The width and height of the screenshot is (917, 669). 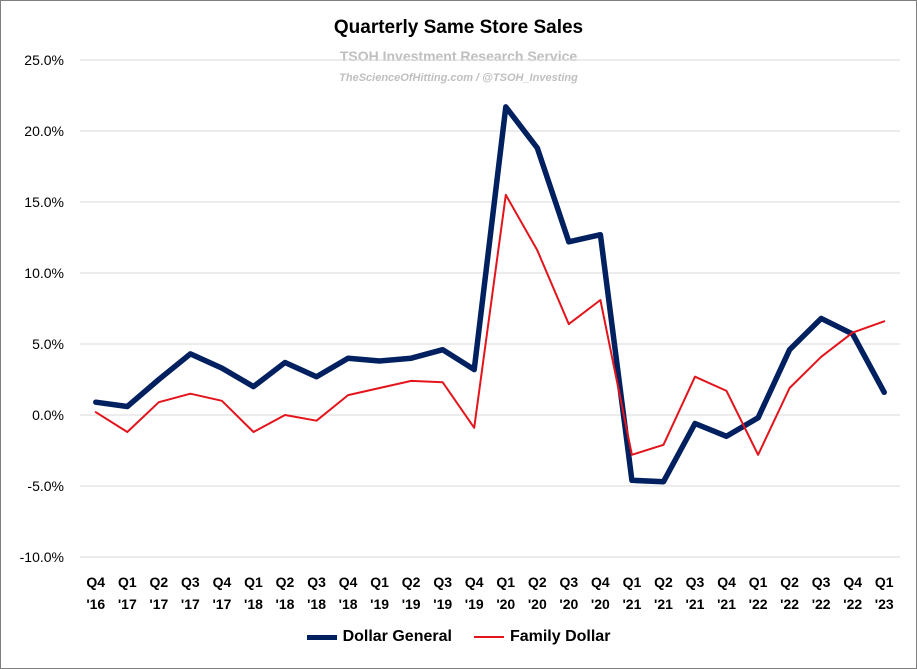 I want to click on chart-legend: Dollar General Family Dollar, so click(x=458, y=637).